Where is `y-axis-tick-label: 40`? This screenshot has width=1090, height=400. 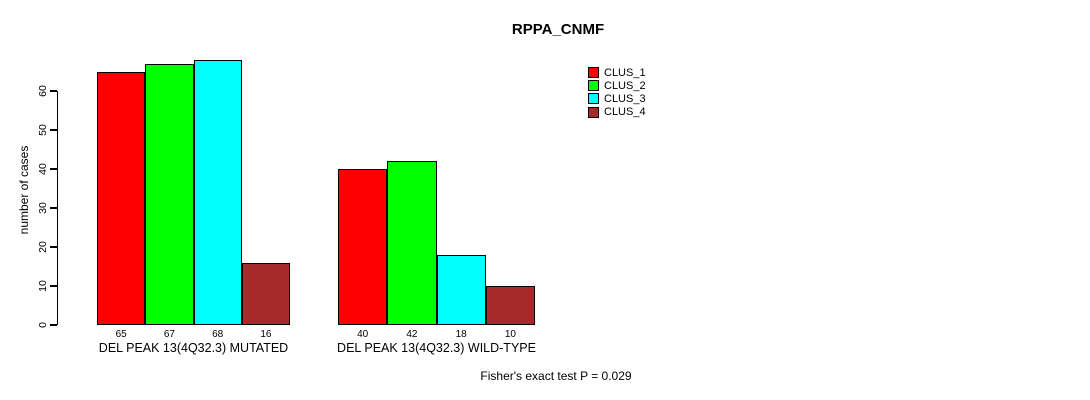
y-axis-tick-label: 40 is located at coordinates (43, 169).